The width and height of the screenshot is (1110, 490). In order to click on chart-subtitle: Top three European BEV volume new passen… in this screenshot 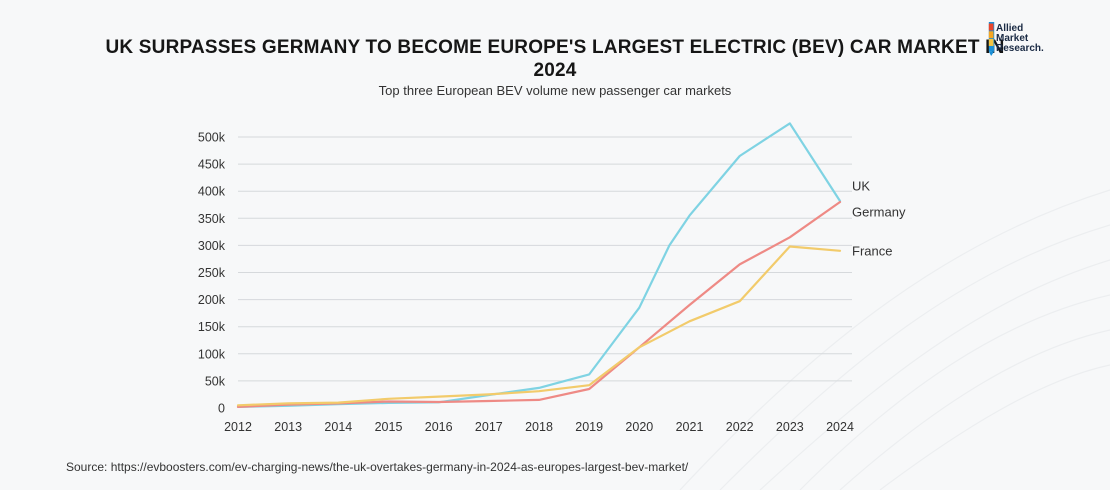, I will do `click(555, 90)`.